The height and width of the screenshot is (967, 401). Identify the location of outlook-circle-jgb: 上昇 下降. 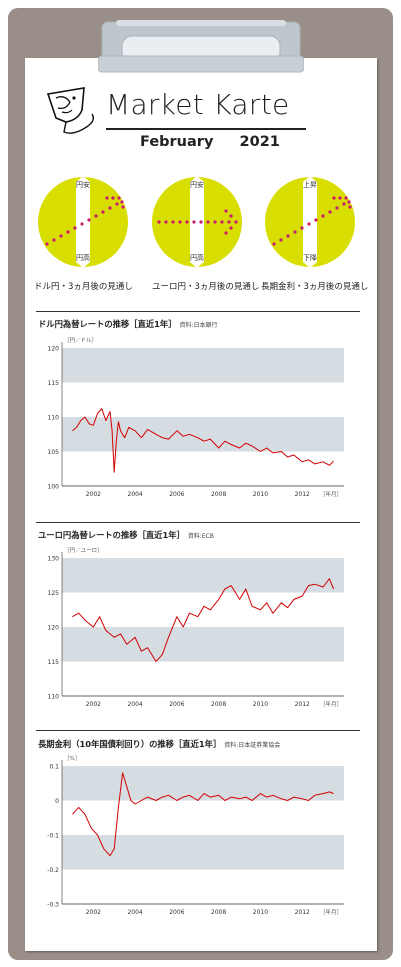
(310, 222).